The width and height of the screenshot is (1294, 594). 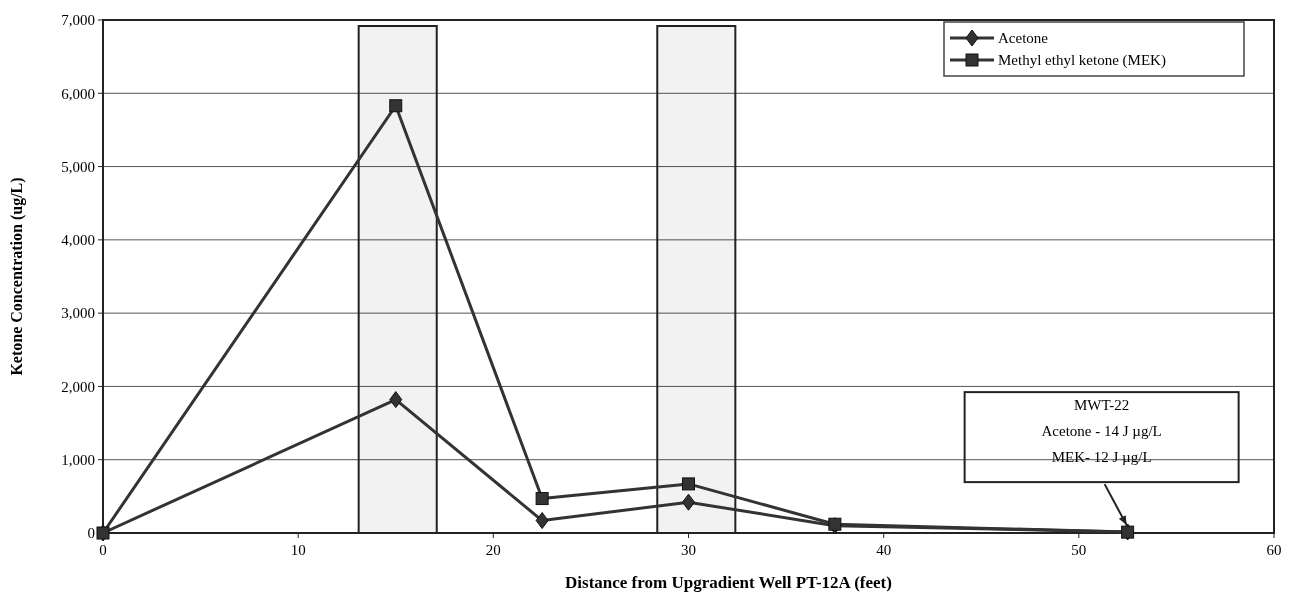 What do you see at coordinates (78, 93) in the screenshot?
I see `y-tick-label: 6,000` at bounding box center [78, 93].